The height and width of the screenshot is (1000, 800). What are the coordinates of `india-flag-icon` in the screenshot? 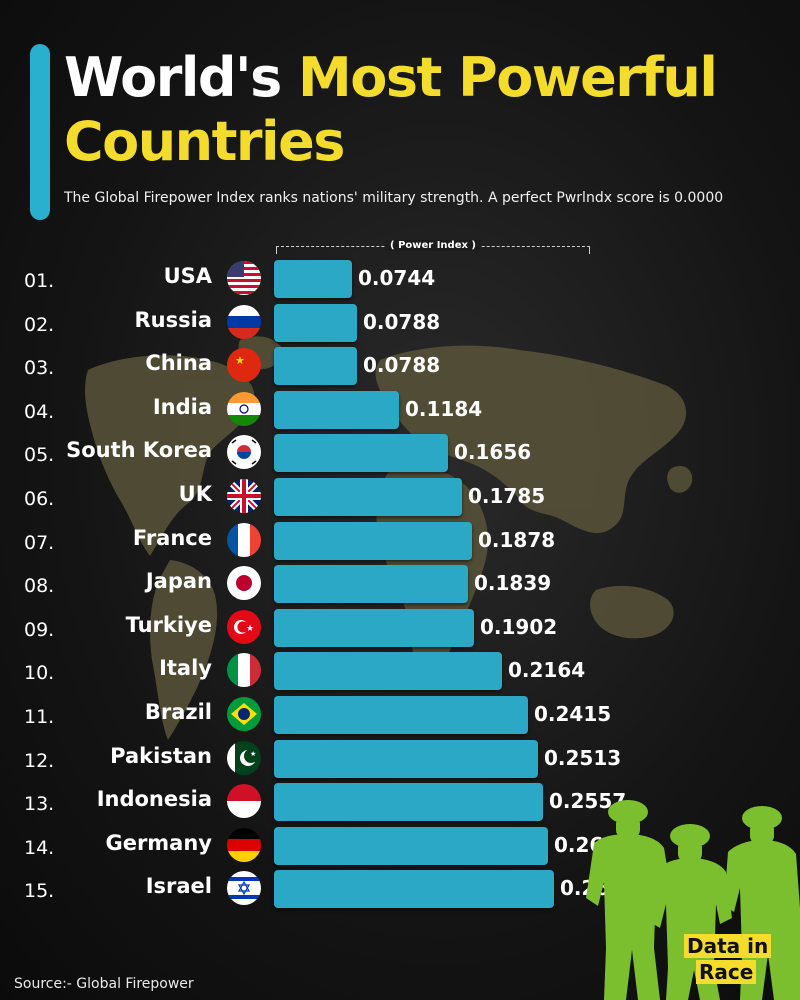 It's located at (244, 408).